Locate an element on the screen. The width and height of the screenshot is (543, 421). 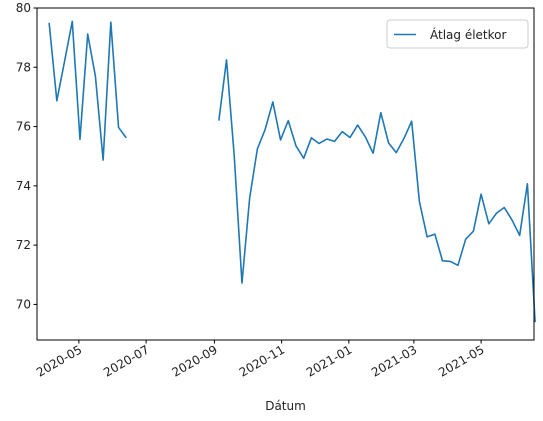
x-axis-label: Dátum is located at coordinates (285, 406).